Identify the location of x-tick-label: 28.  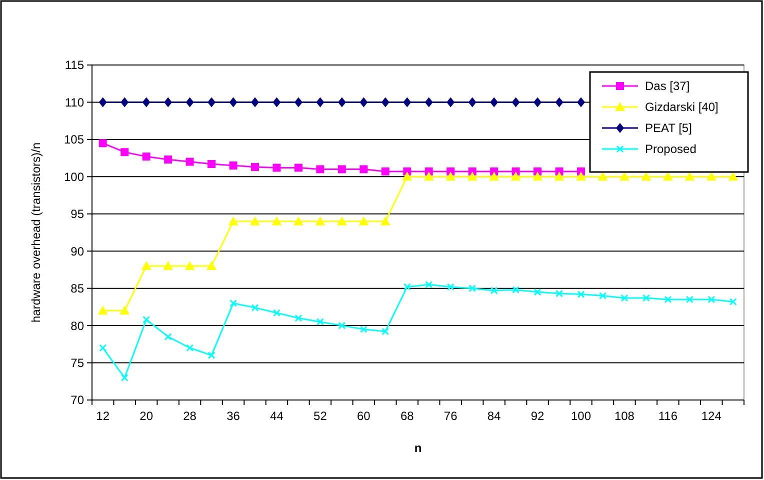
(190, 416).